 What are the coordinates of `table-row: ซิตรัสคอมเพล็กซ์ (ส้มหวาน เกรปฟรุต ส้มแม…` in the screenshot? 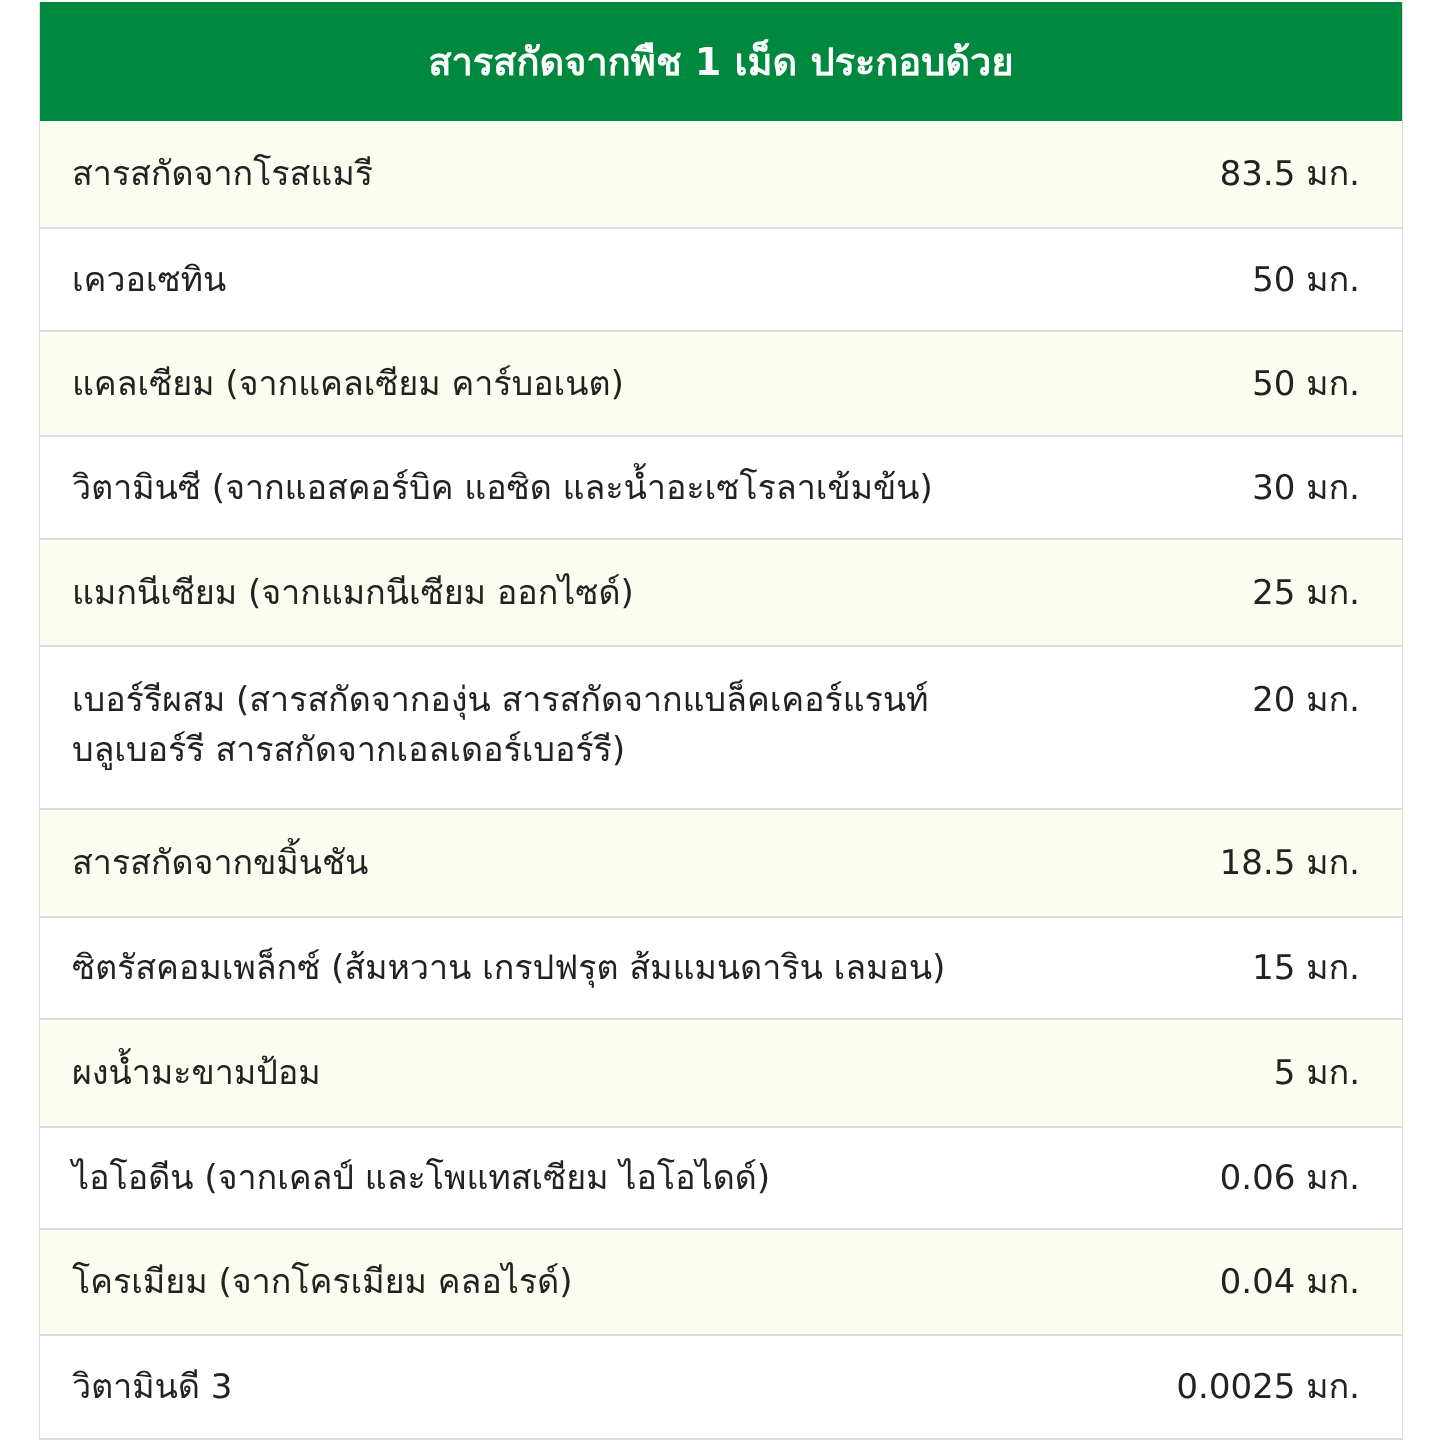 It's located at (721, 969).